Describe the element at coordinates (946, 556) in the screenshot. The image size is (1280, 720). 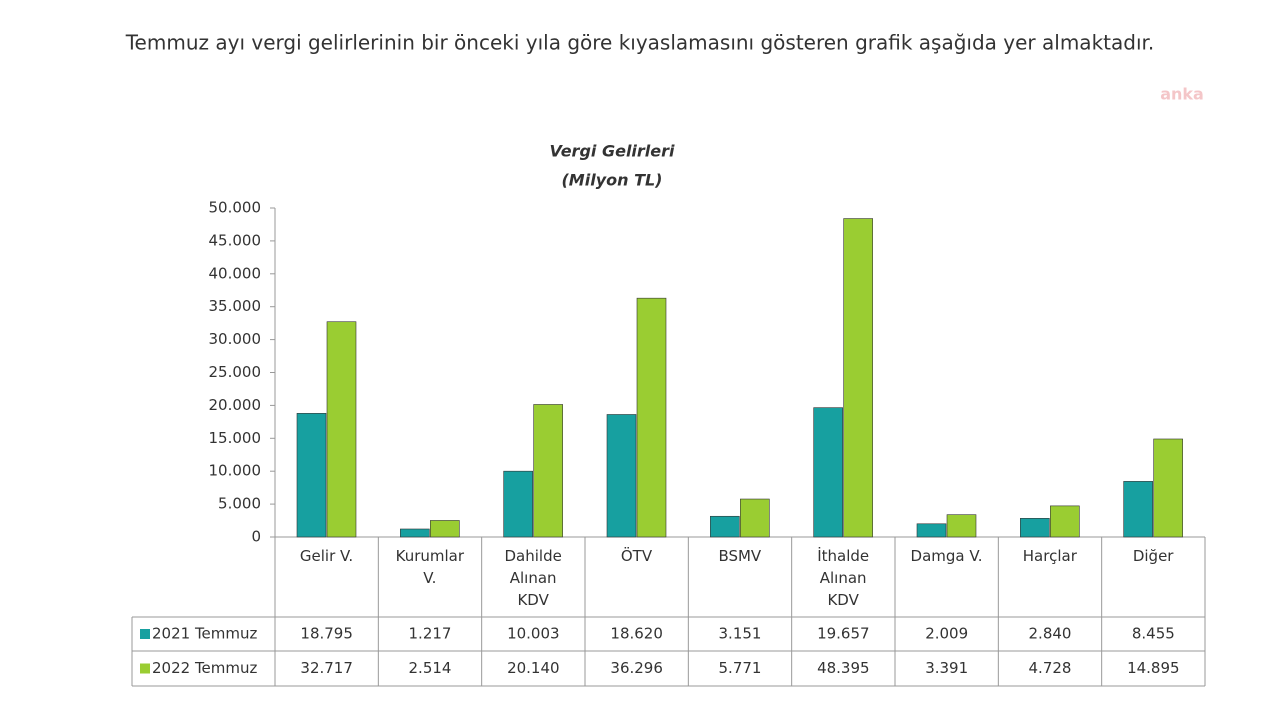
I see `category-label: Damga V.` at that location.